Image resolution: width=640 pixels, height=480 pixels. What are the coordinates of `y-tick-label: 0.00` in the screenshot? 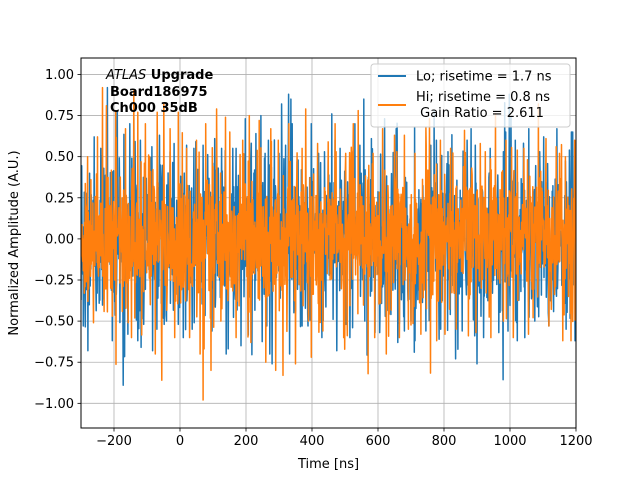 It's located at (59, 239).